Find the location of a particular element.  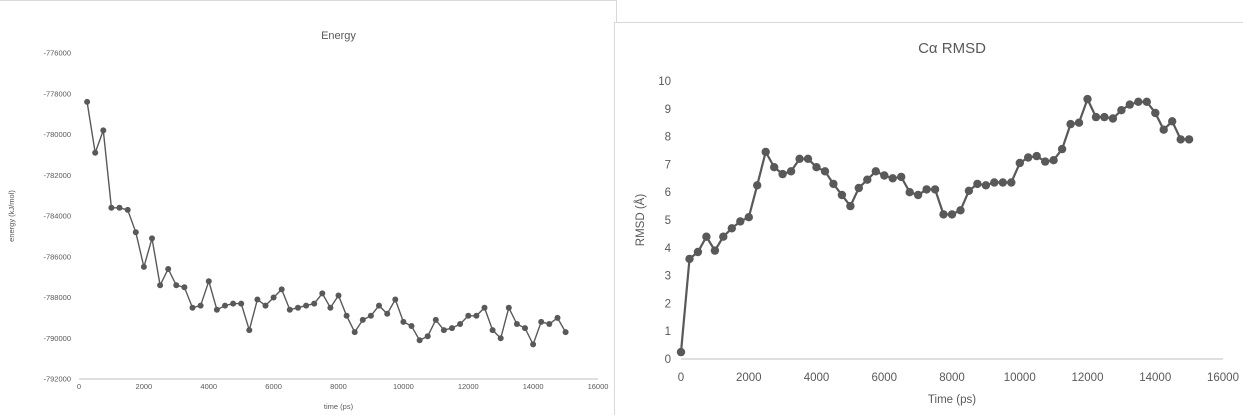

y-tick-label: 1 is located at coordinates (668, 332).